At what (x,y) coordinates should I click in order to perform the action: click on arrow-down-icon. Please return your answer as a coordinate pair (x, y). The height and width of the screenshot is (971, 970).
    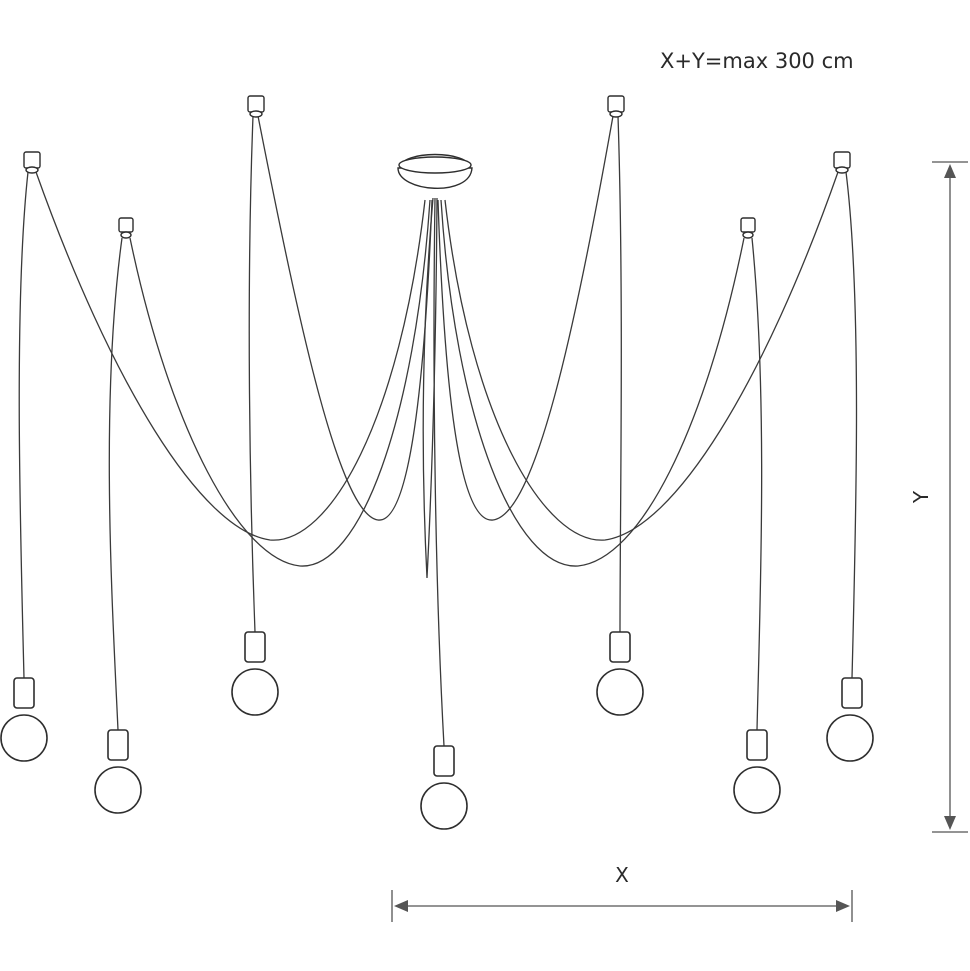
    Looking at the image, I should click on (950, 823).